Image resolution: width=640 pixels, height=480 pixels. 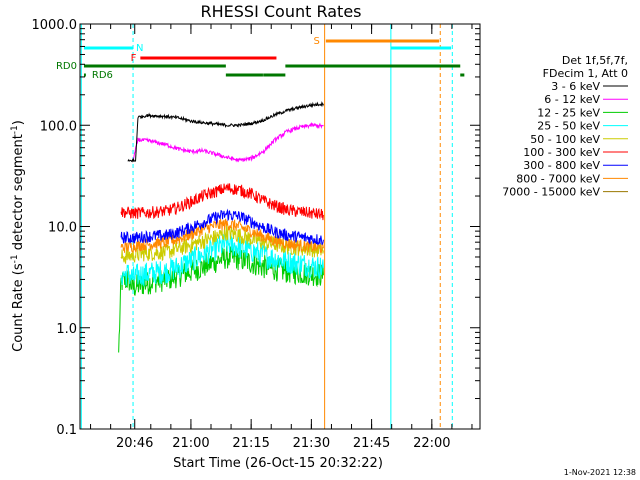 What do you see at coordinates (278, 463) in the screenshot?
I see `x-axis-label: Start Time (26-Oct-15 20:32:22)` at bounding box center [278, 463].